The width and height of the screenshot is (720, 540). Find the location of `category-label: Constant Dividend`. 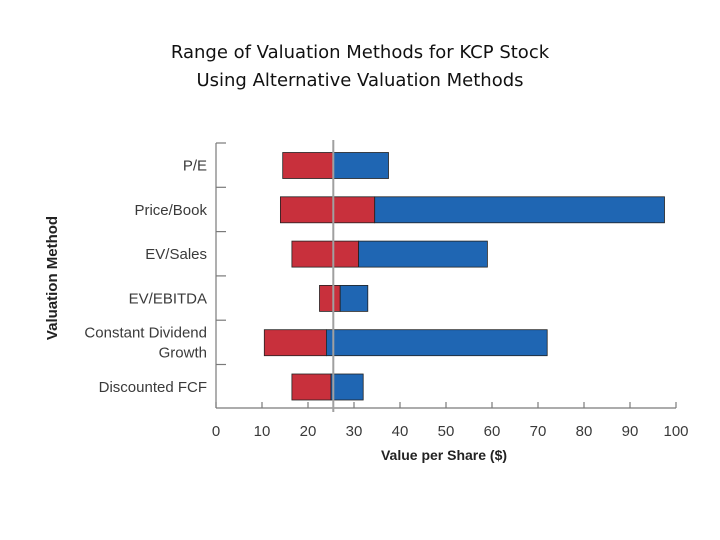

category-label: Constant Dividend is located at coordinates (145, 333).